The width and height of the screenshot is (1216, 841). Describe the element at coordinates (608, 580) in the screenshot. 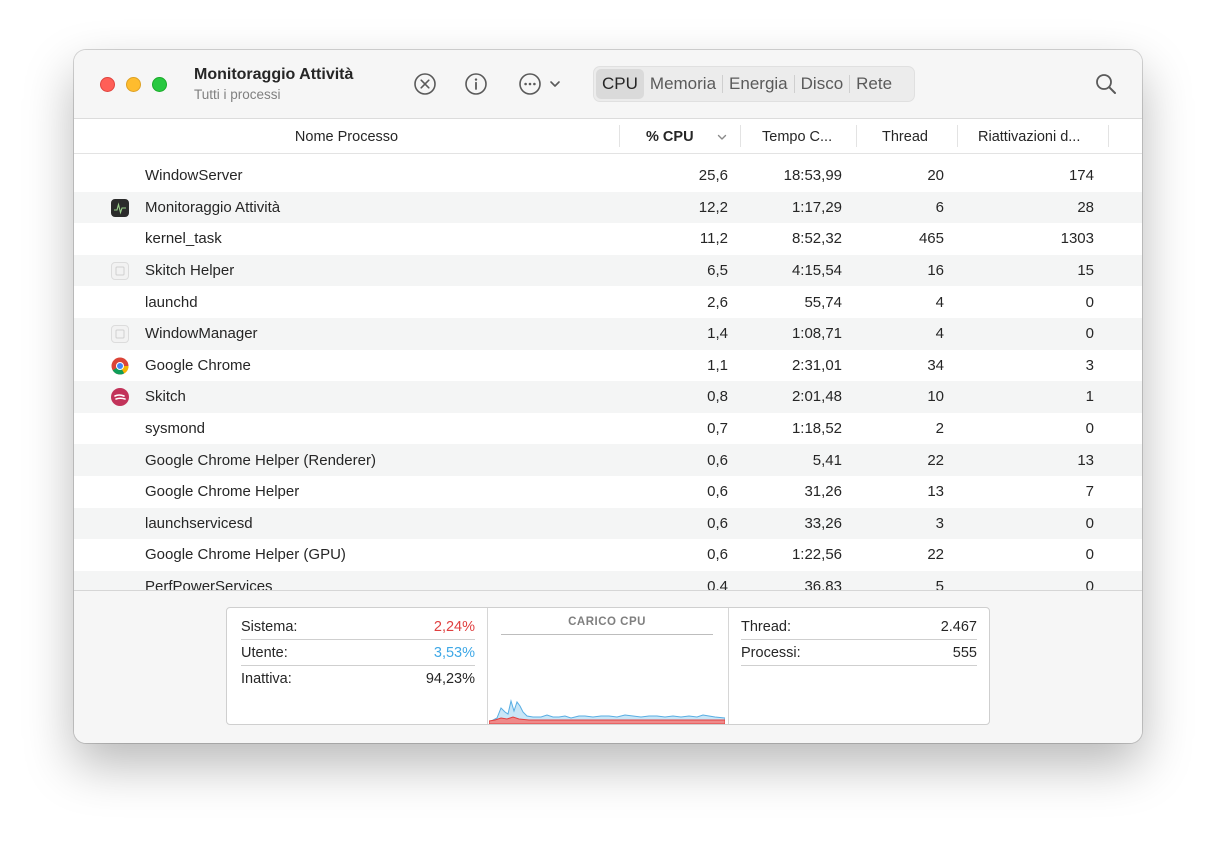

I see `table-row: PerfPowerServices 0,4 36,83 5 0` at that location.